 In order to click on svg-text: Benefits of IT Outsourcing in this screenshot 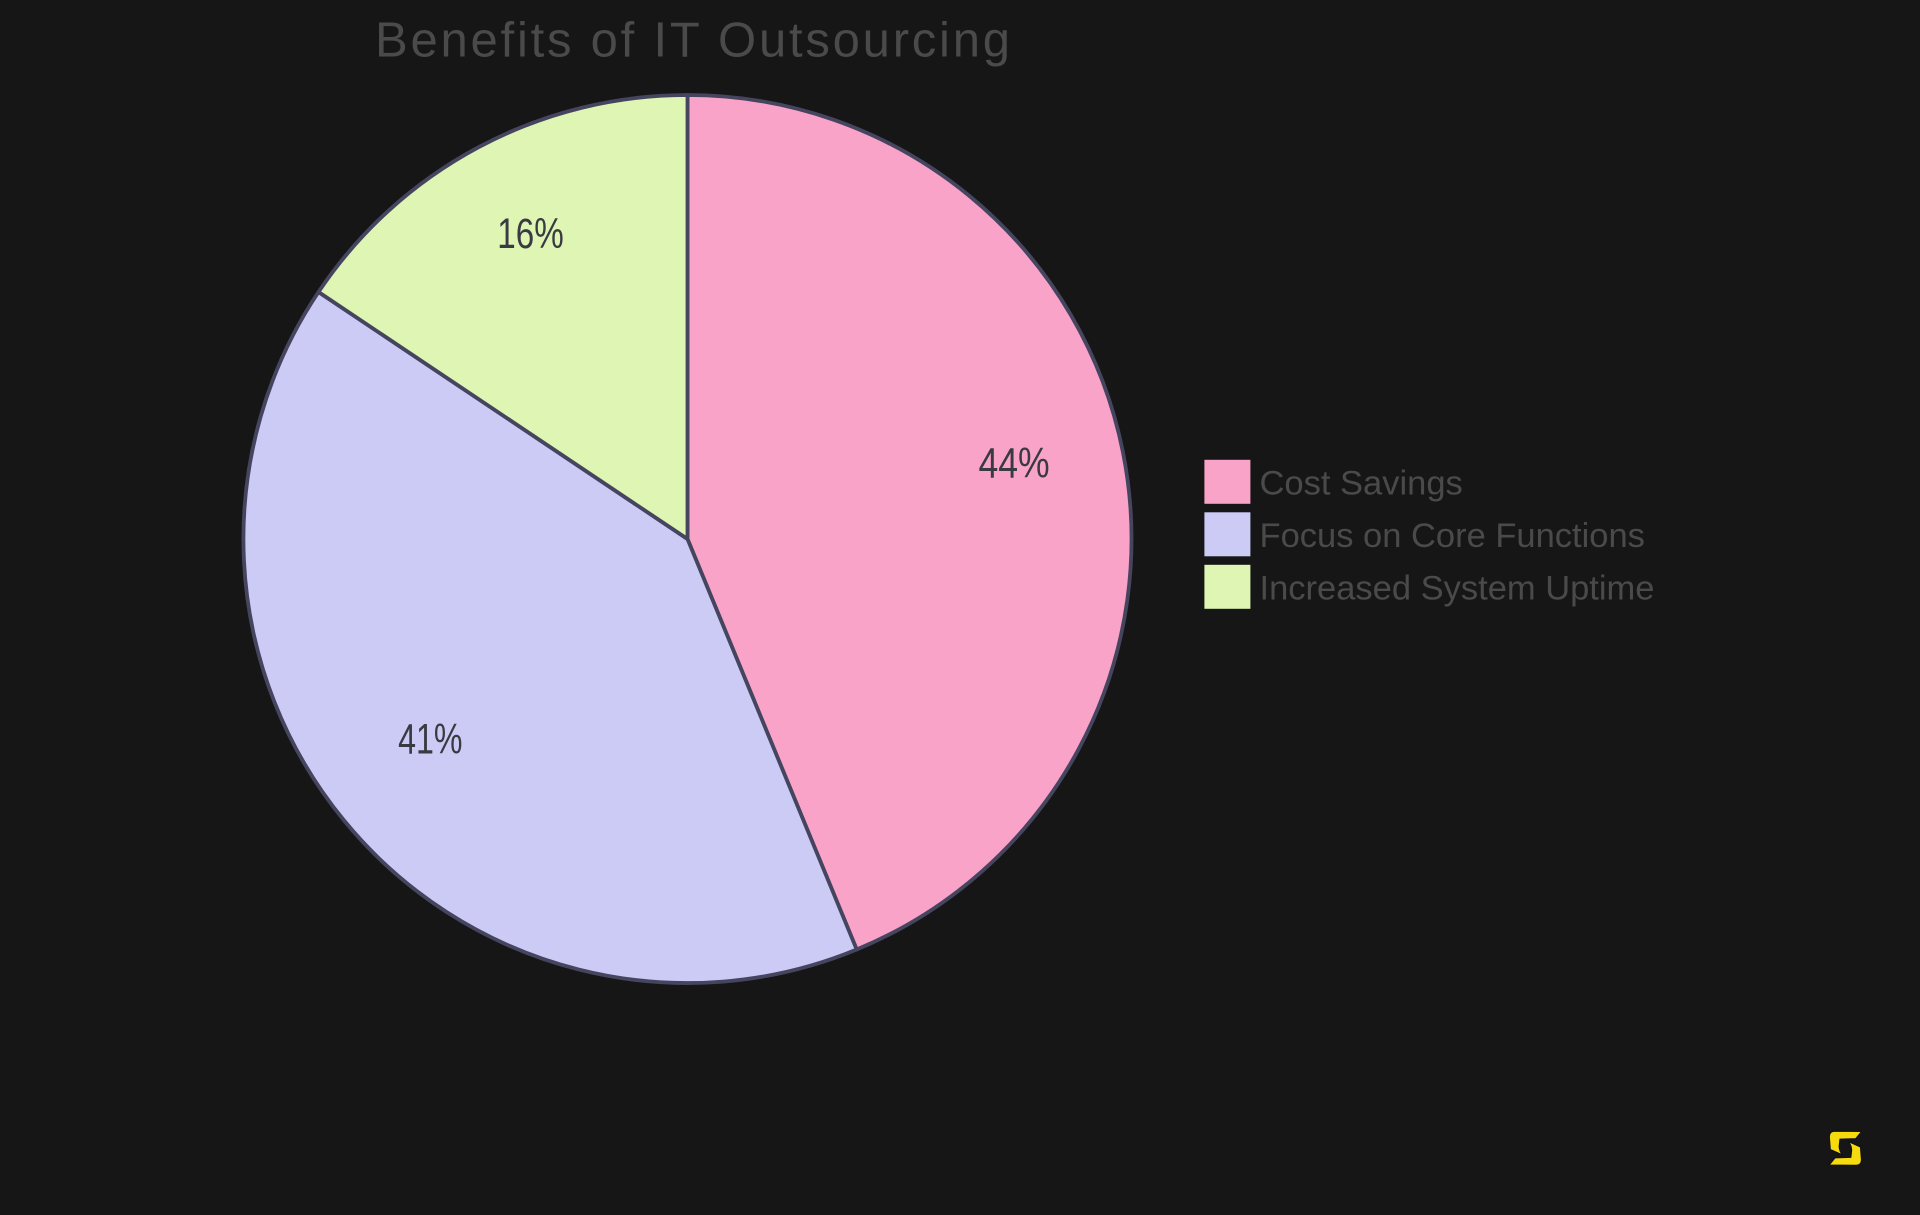, I will do `click(692, 40)`.